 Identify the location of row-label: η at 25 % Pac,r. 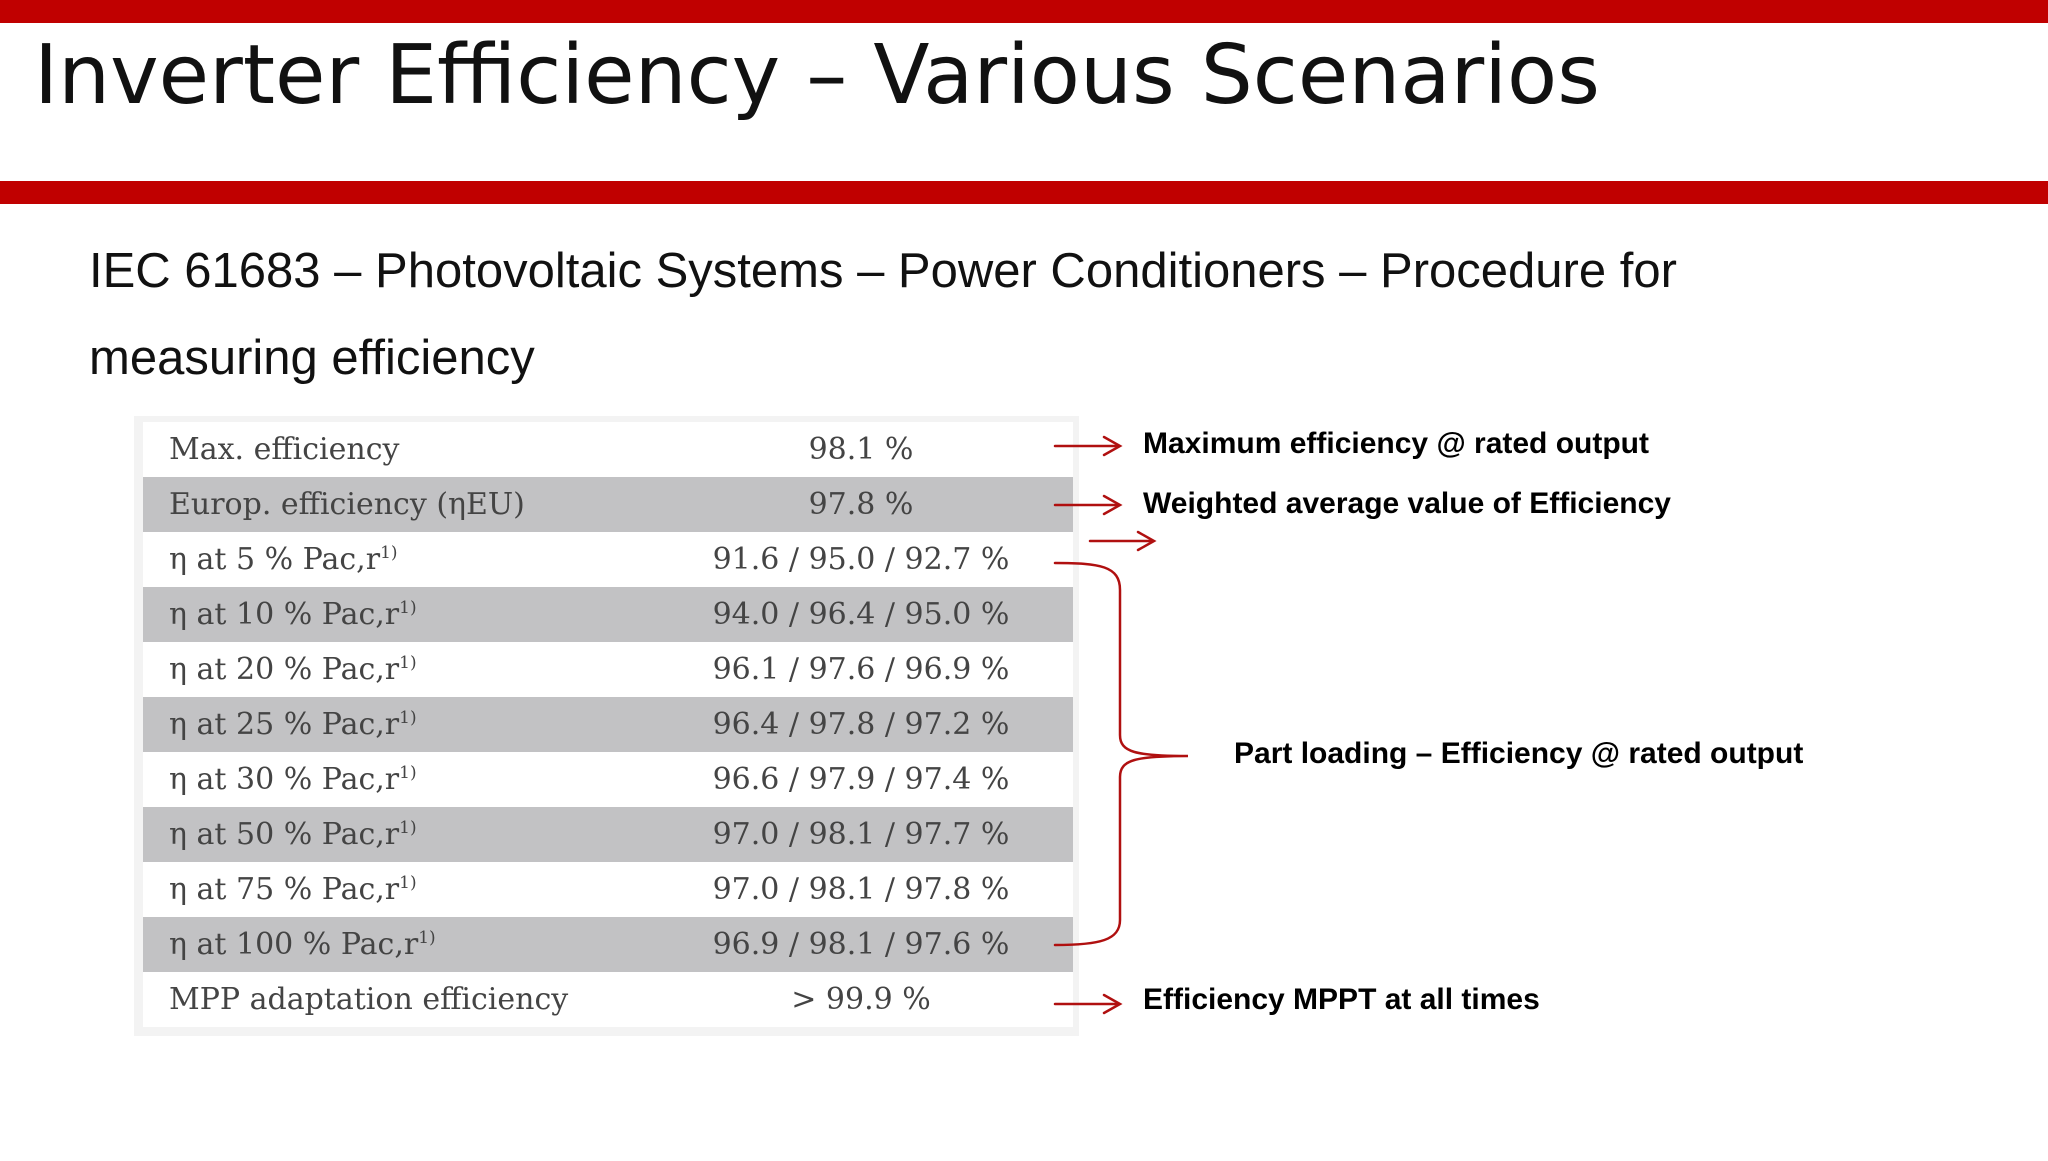
(284, 724).